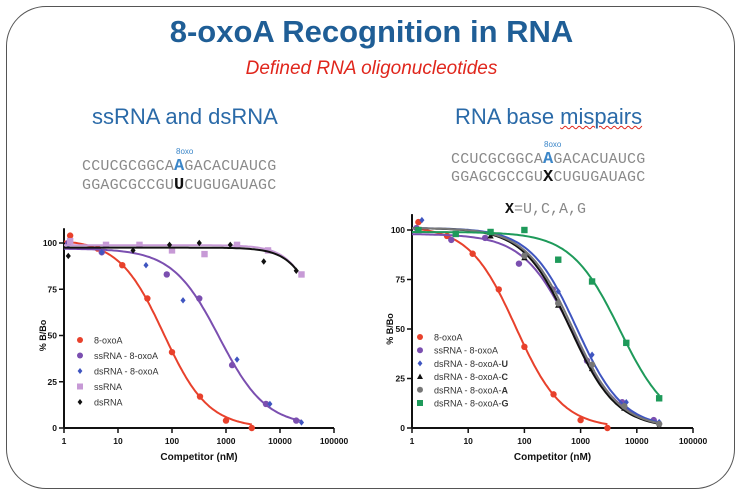  I want to click on left-8oxo-label: 8oxo, so click(185, 151).